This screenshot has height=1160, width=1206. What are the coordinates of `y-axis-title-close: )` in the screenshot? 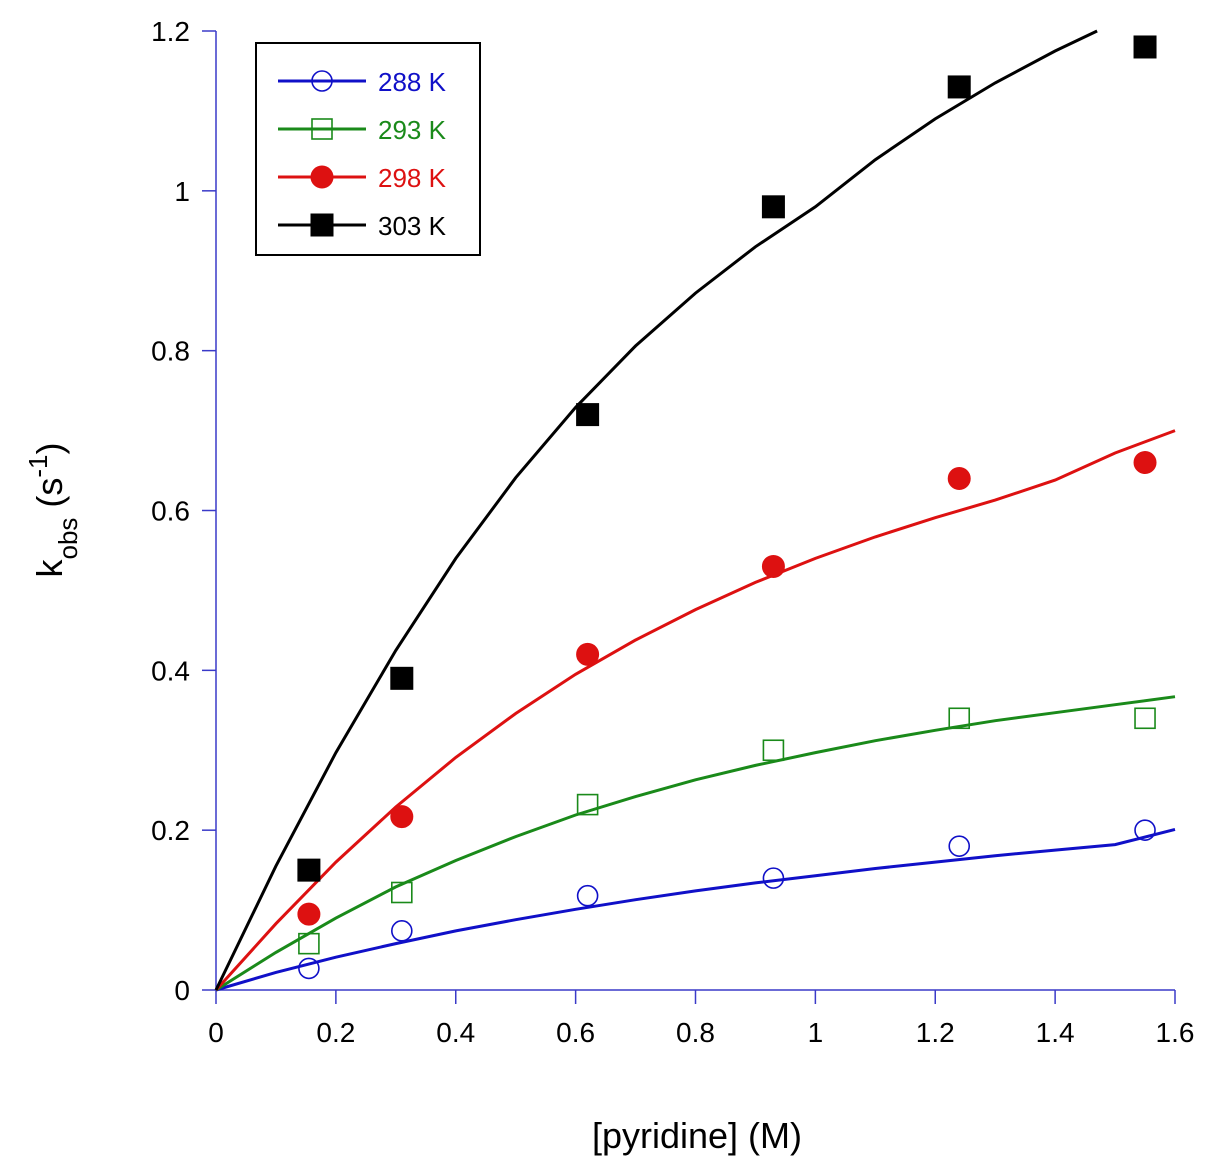 It's located at (49, 448).